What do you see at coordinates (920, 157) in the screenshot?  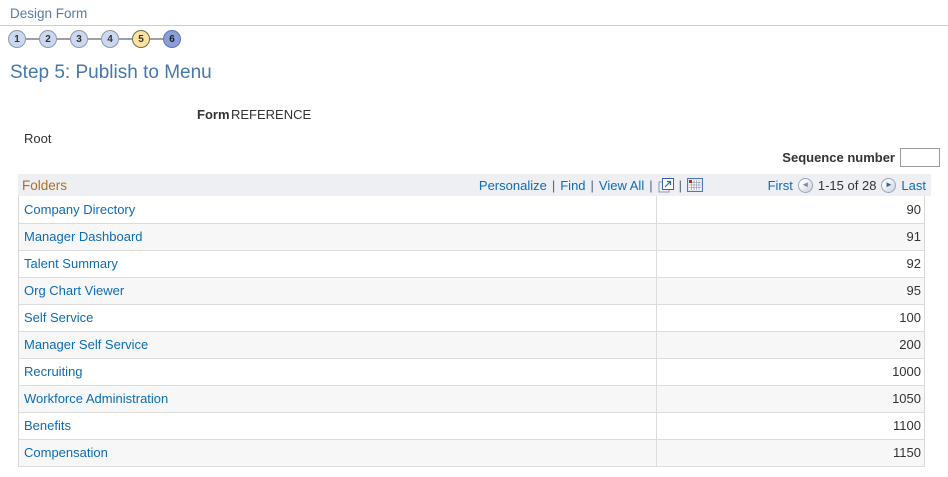 I see `sequence-number-input` at bounding box center [920, 157].